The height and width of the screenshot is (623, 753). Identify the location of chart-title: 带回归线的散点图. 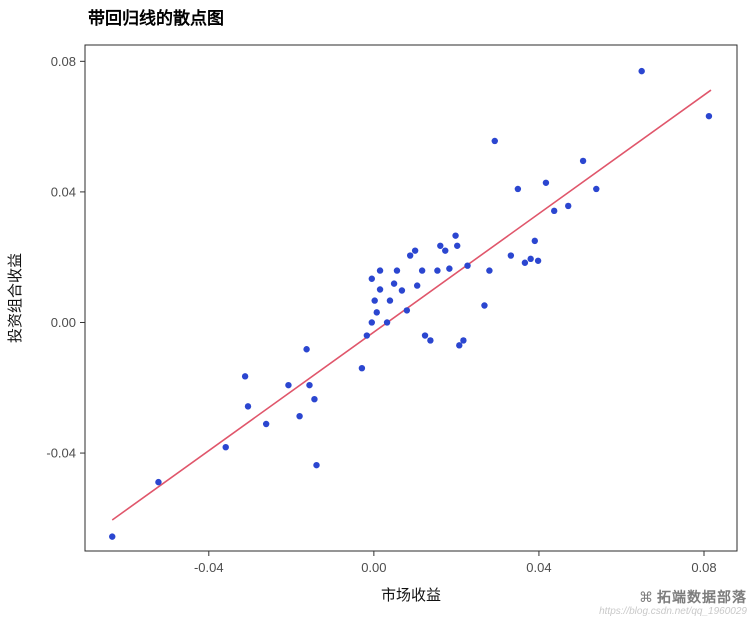
(156, 18).